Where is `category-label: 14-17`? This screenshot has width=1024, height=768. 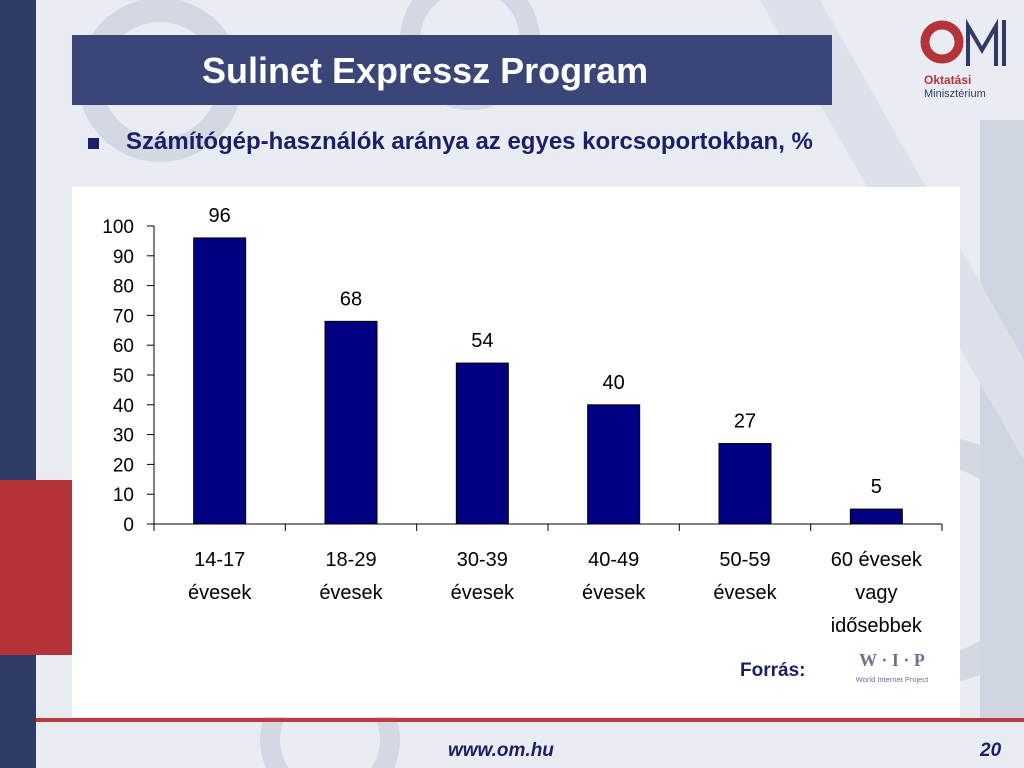
category-label: 14-17 is located at coordinates (219, 560).